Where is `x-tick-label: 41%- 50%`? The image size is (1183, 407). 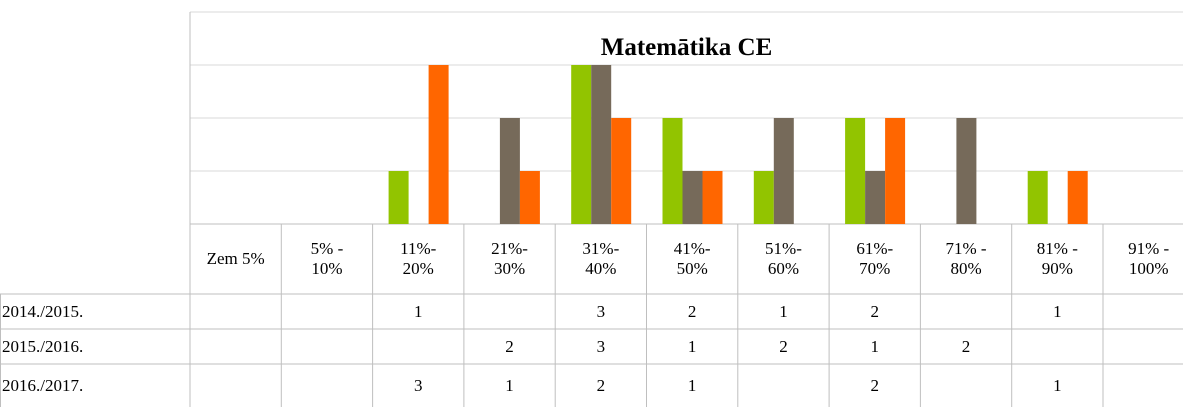
x-tick-label: 41%- 50% is located at coordinates (692, 258).